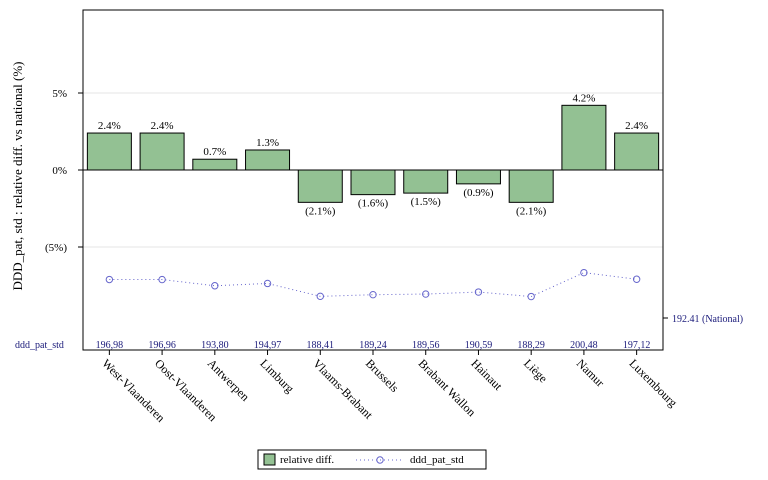  What do you see at coordinates (531, 345) in the screenshot?
I see `ddd-value-liege: 188,29` at bounding box center [531, 345].